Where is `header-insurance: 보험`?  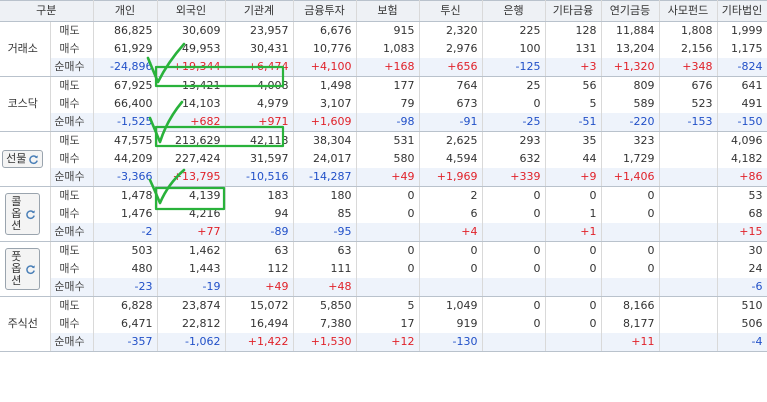
header-insurance: 보험 is located at coordinates (388, 11).